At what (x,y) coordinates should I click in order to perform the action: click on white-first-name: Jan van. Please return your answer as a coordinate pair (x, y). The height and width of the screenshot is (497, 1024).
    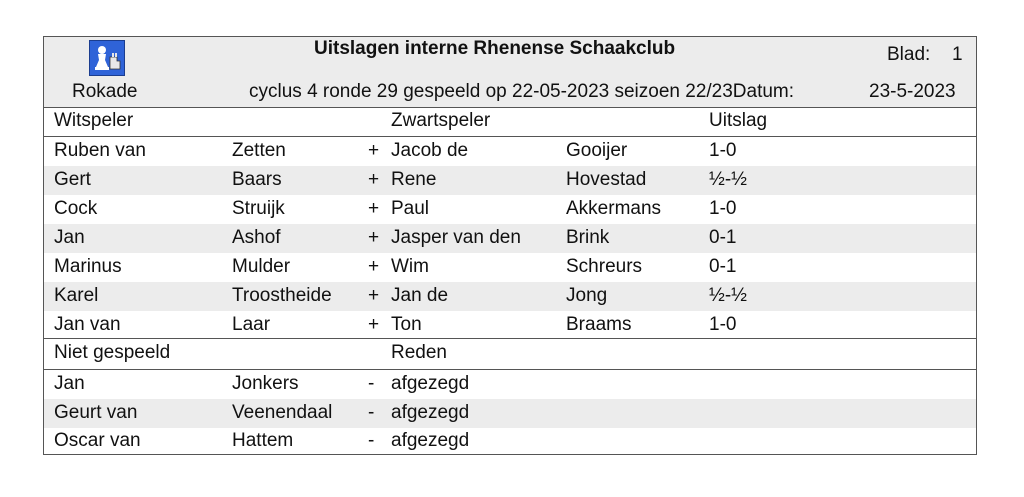
    Looking at the image, I should click on (87, 324).